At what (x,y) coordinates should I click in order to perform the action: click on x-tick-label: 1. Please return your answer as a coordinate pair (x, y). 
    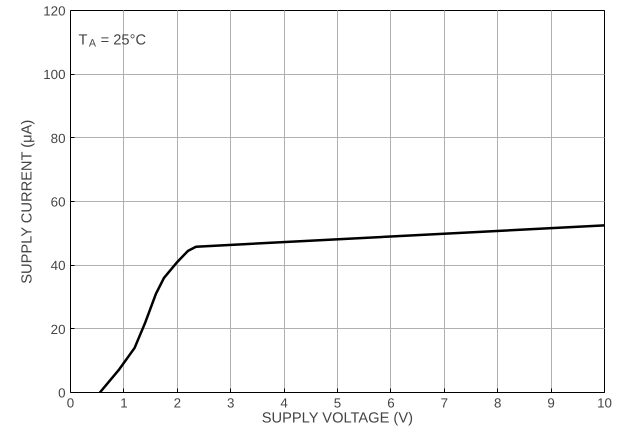
    Looking at the image, I should click on (124, 403).